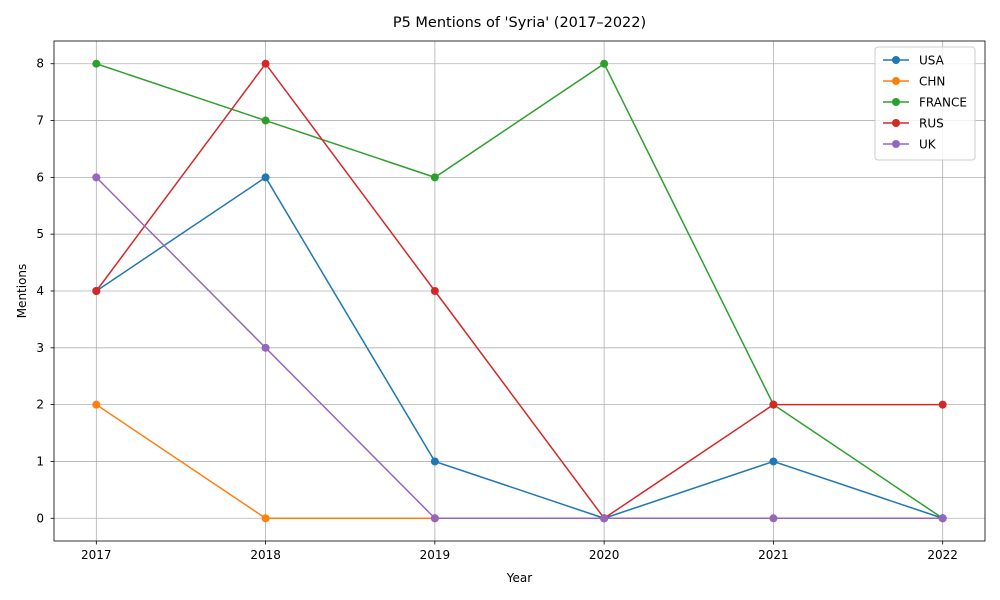 Image resolution: width=1000 pixels, height=600 pixels. I want to click on x-tick-label: 2019, so click(435, 555).